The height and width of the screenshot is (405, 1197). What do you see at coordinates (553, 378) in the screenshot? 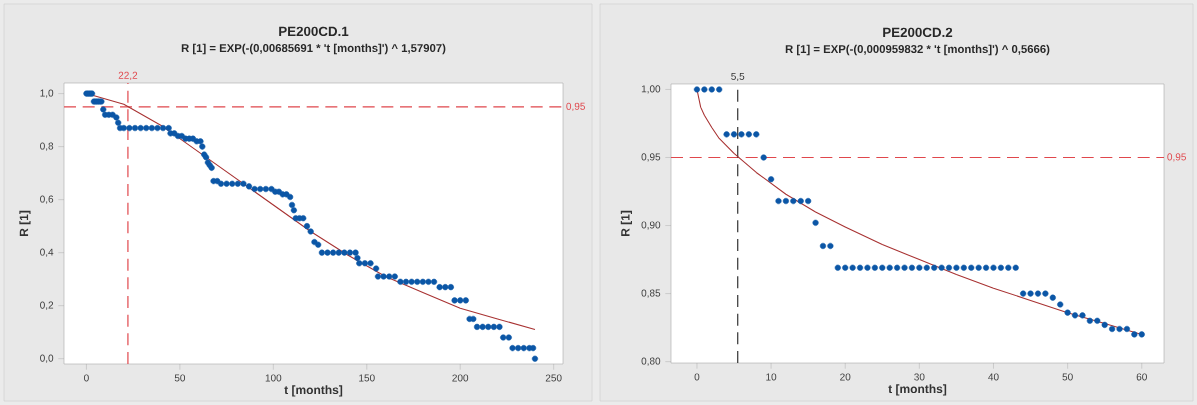
I see `x-tick-label: 250` at bounding box center [553, 378].